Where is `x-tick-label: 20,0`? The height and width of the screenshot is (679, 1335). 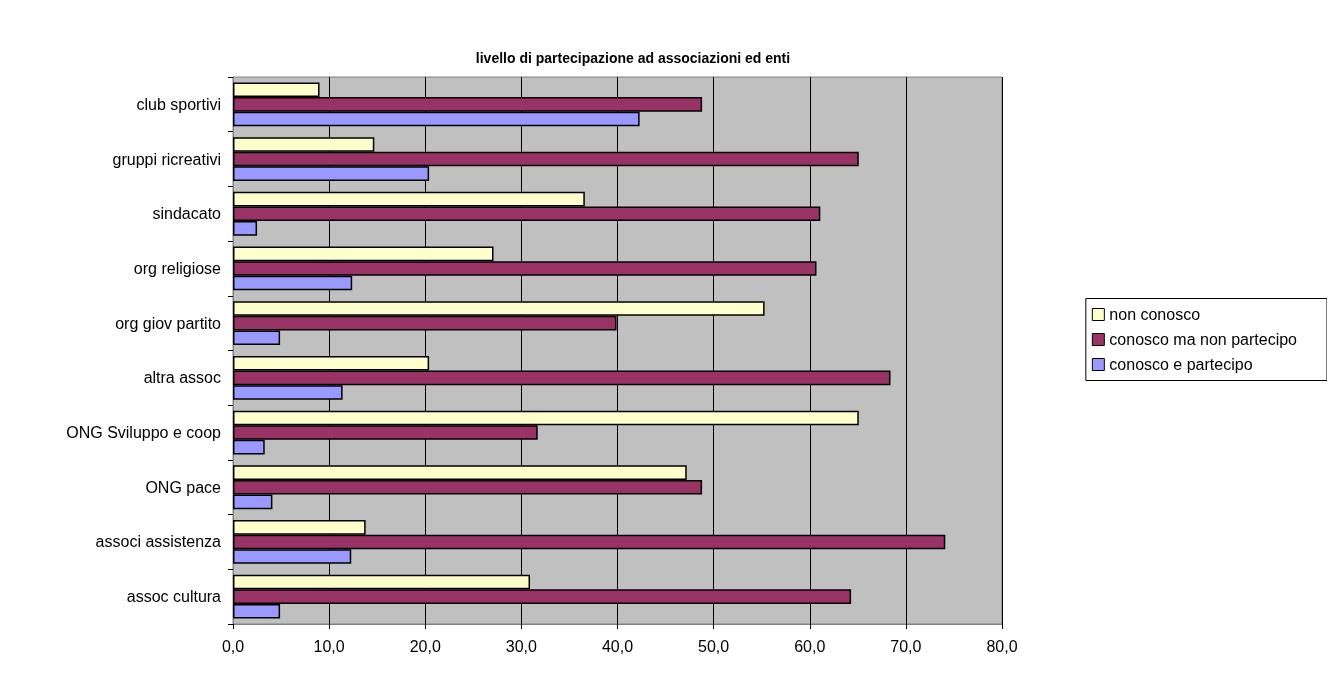
x-tick-label: 20,0 is located at coordinates (425, 646).